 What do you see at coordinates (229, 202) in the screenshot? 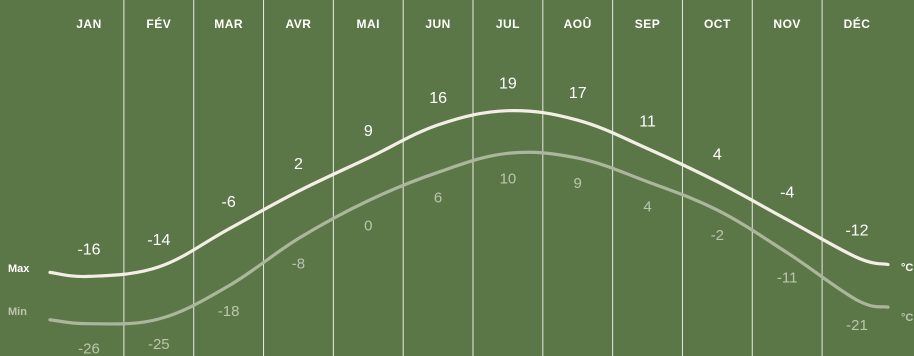
I see `value-label: -6` at bounding box center [229, 202].